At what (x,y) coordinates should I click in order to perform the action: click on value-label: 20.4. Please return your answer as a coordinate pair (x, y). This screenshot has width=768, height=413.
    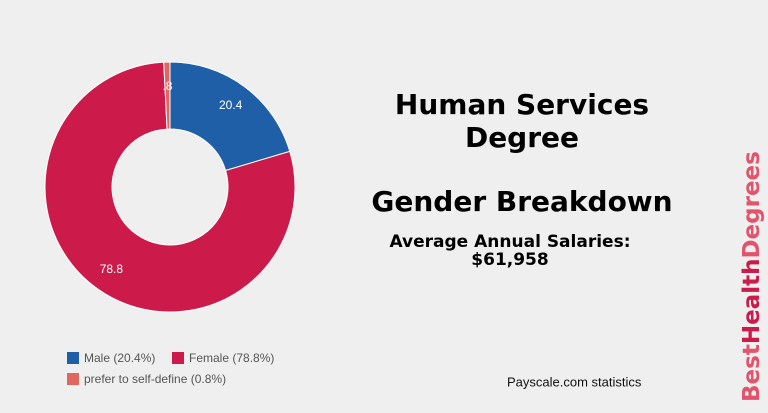
    Looking at the image, I should click on (231, 105).